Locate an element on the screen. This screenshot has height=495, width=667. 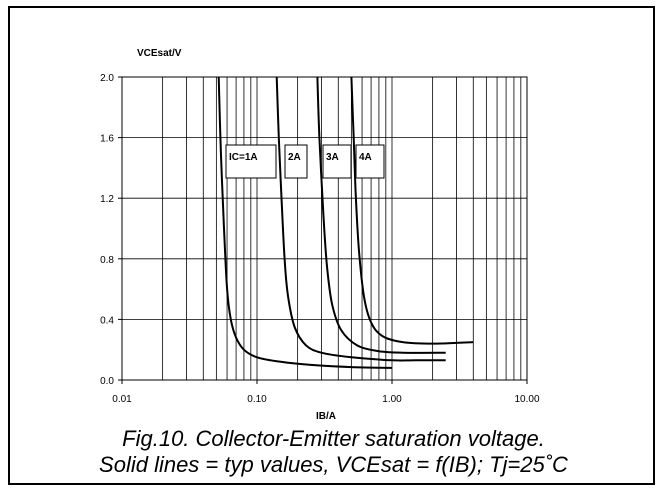
x-axis-label: IB/A is located at coordinates (326, 416).